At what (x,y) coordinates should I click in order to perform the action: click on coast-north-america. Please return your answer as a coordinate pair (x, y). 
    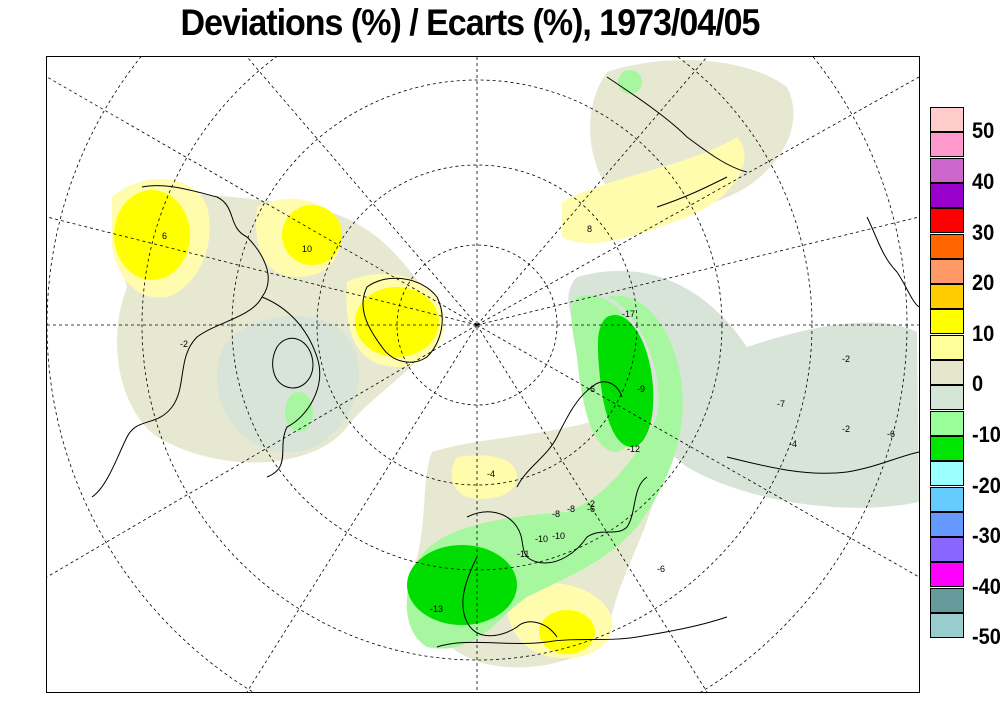
    Looking at the image, I should click on (206, 341).